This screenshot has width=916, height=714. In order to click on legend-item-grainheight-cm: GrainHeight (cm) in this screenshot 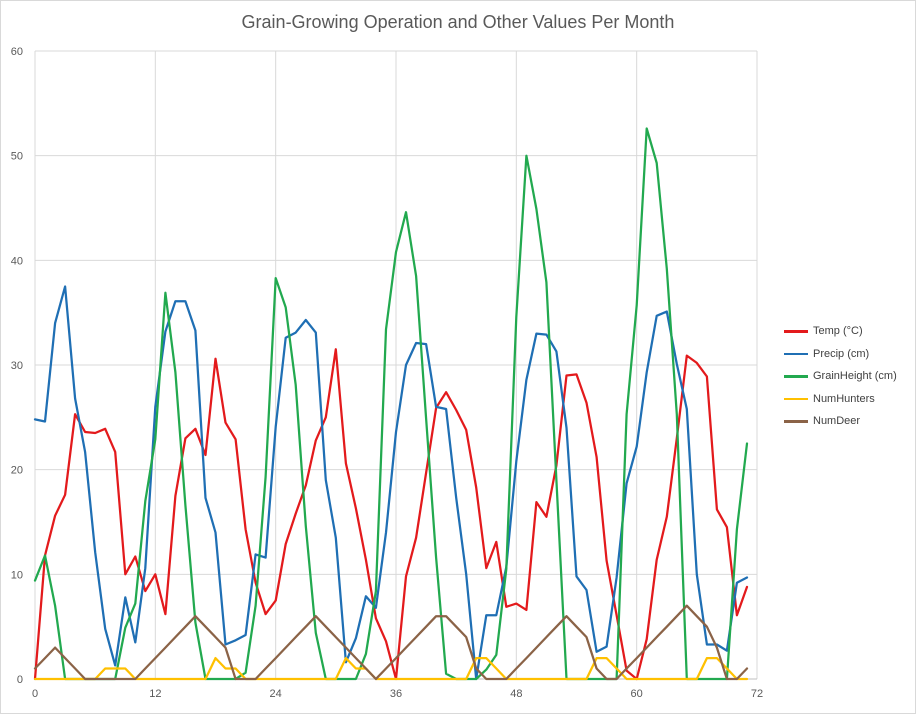, I will do `click(840, 376)`.